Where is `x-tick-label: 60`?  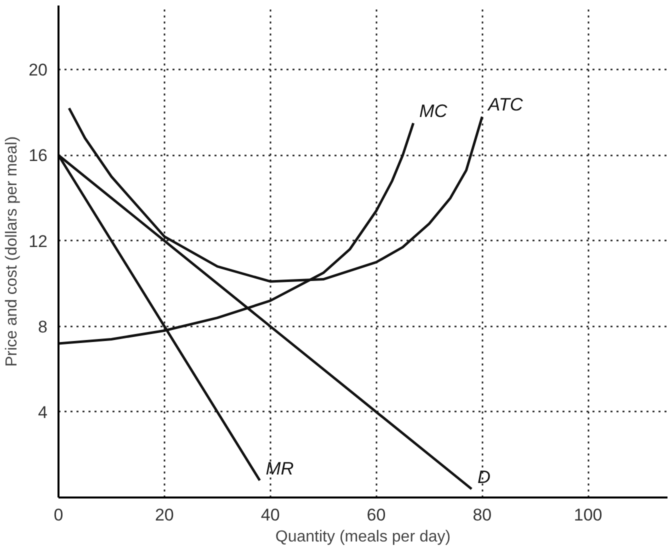 x-tick-label: 60 is located at coordinates (376, 515).